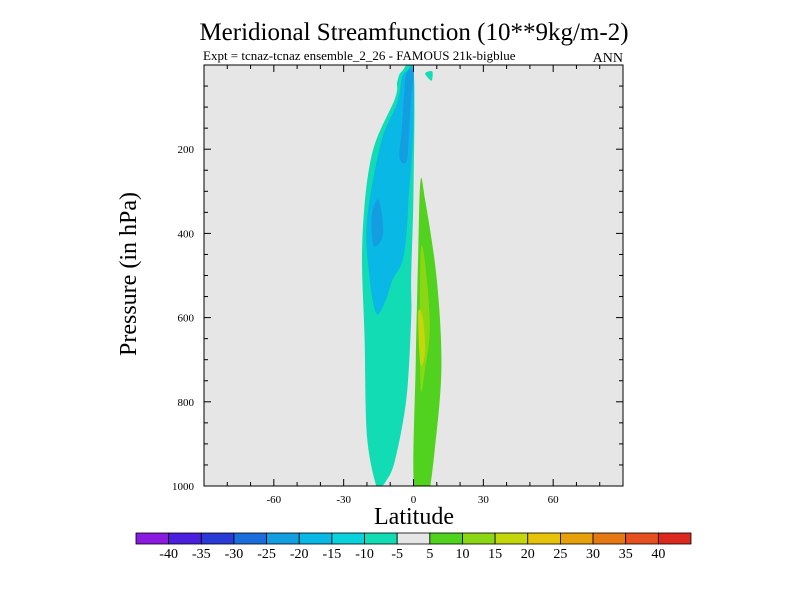 This screenshot has width=800, height=600. Describe the element at coordinates (201, 554) in the screenshot. I see `colorbar-tick-label: -35` at that location.